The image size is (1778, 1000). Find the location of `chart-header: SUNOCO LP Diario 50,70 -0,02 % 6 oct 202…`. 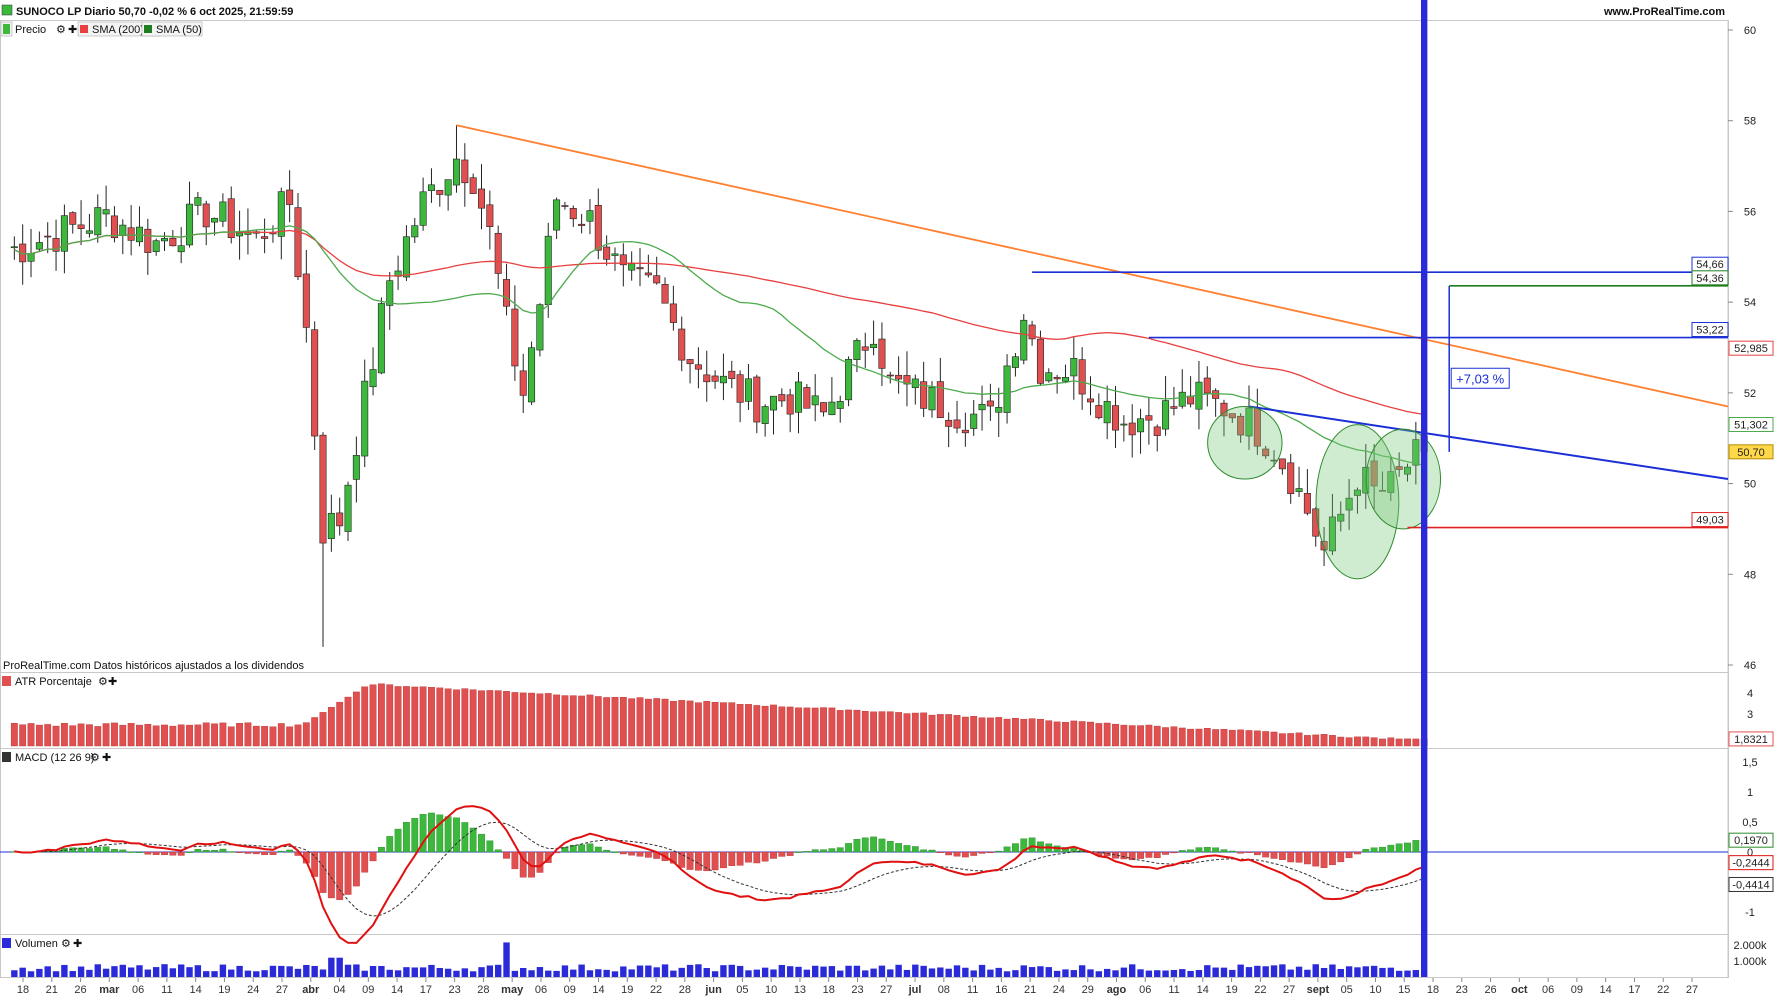

chart-header: SUNOCO LP Diario 50,70 -0,02 % 6 oct 202… is located at coordinates (863, 11).